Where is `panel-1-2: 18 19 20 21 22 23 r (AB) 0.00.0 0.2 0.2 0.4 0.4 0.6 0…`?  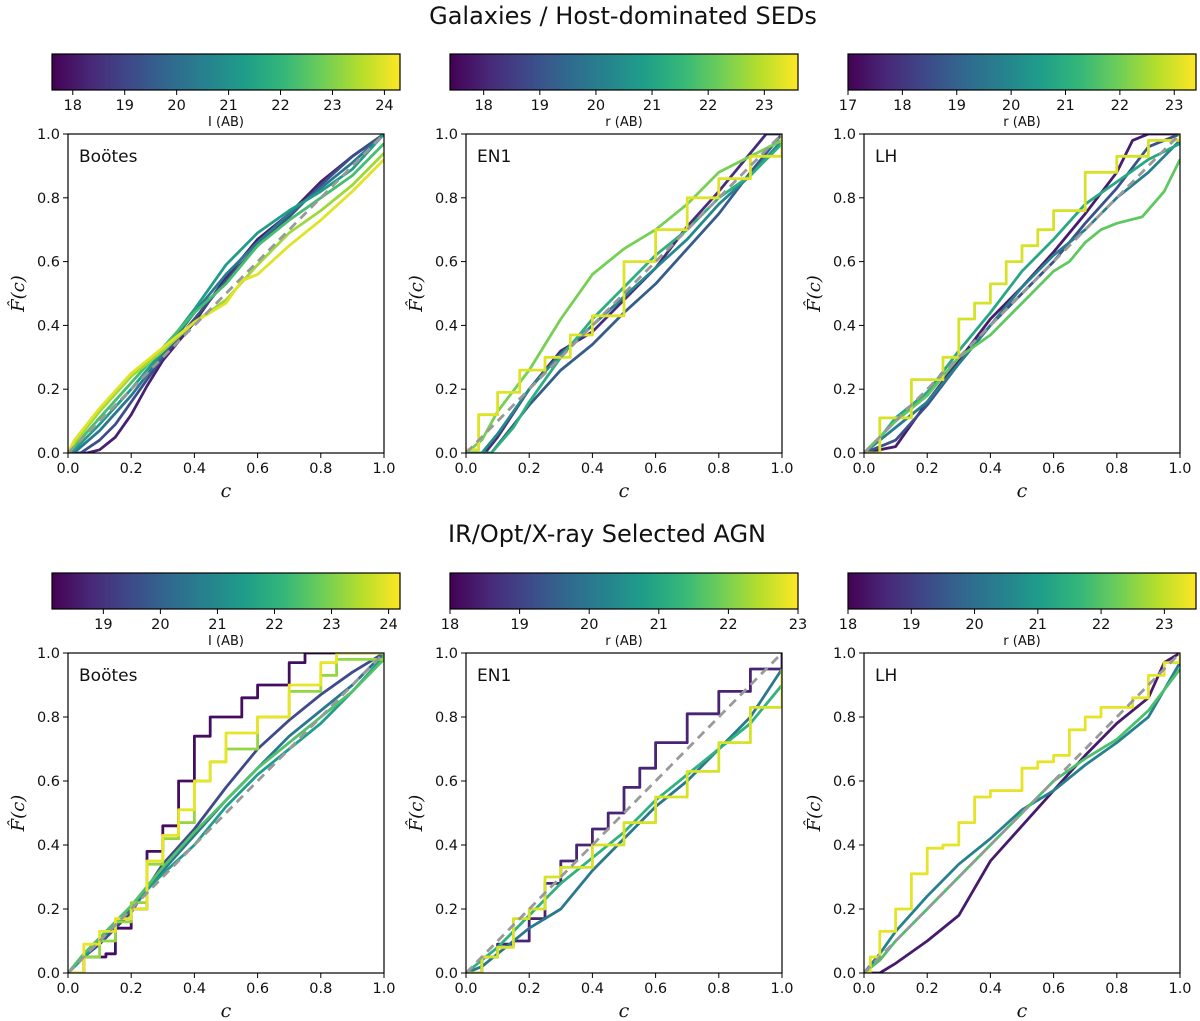
panel-1-2: 18 19 20 21 22 23 r (AB) 0.00.0 0.2 0.2 0.4 0.4 0.6 0… is located at coordinates (1000, 796).